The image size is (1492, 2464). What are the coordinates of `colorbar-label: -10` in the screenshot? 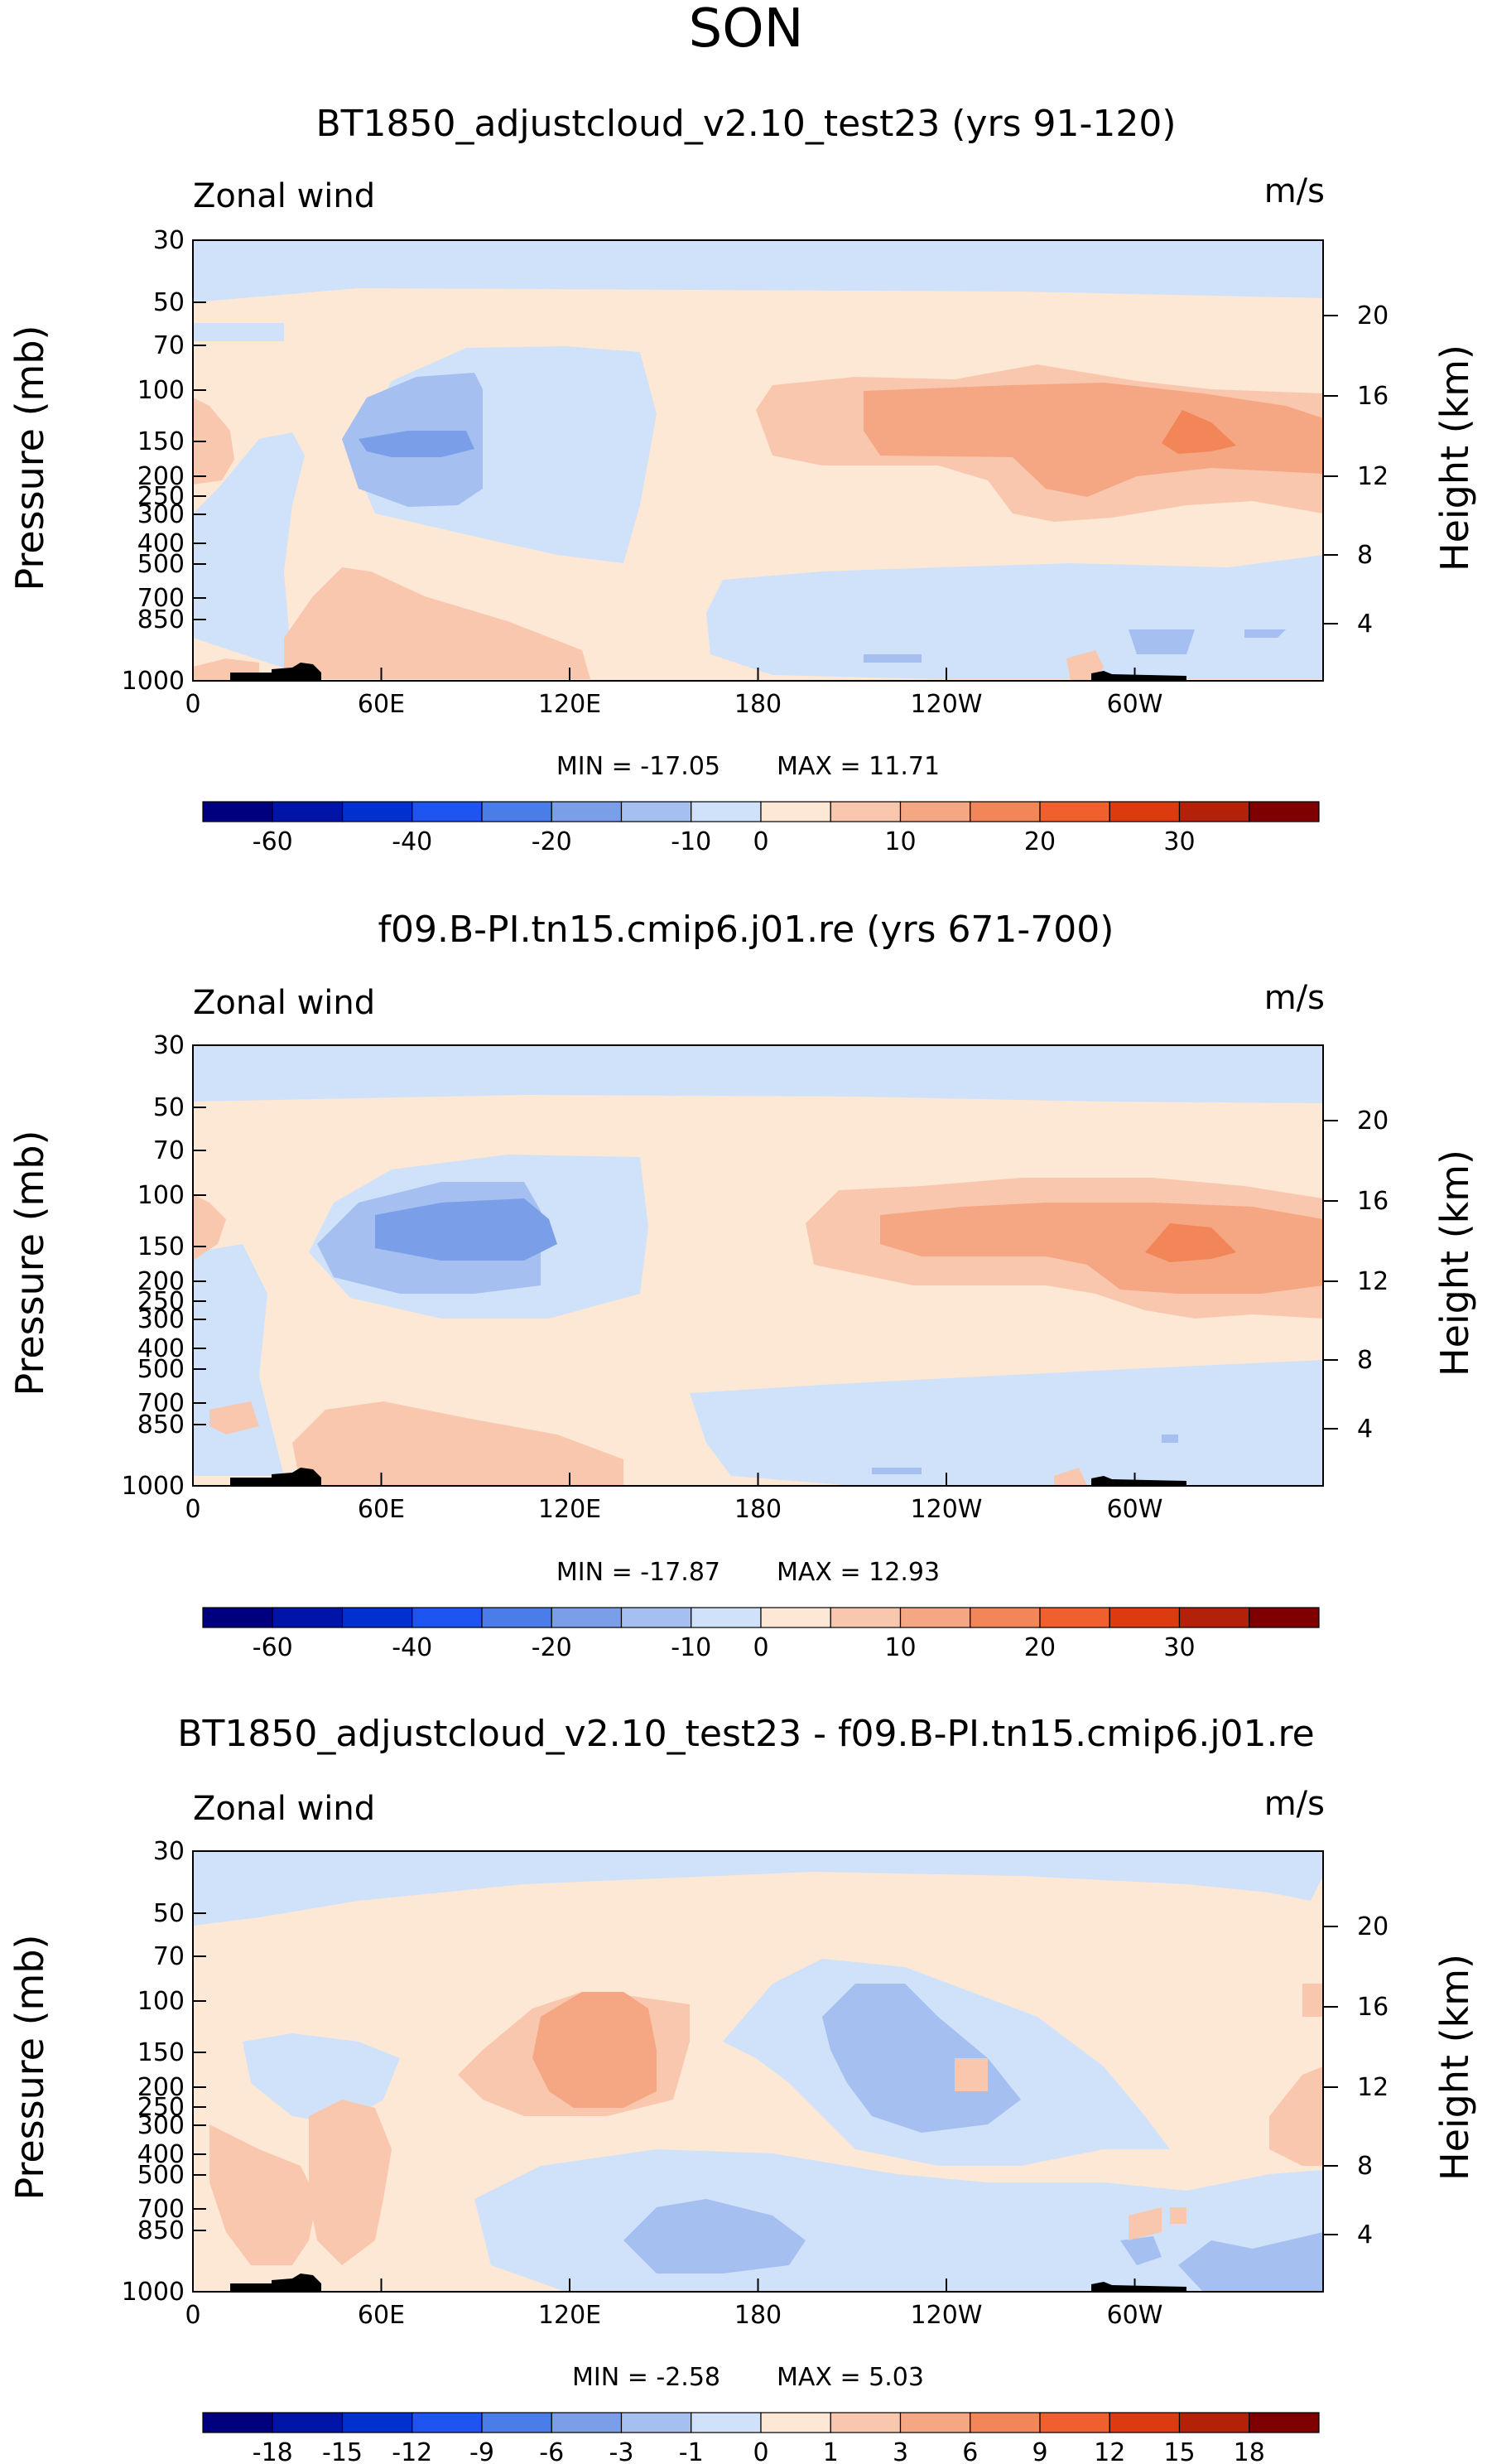 It's located at (691, 1647).